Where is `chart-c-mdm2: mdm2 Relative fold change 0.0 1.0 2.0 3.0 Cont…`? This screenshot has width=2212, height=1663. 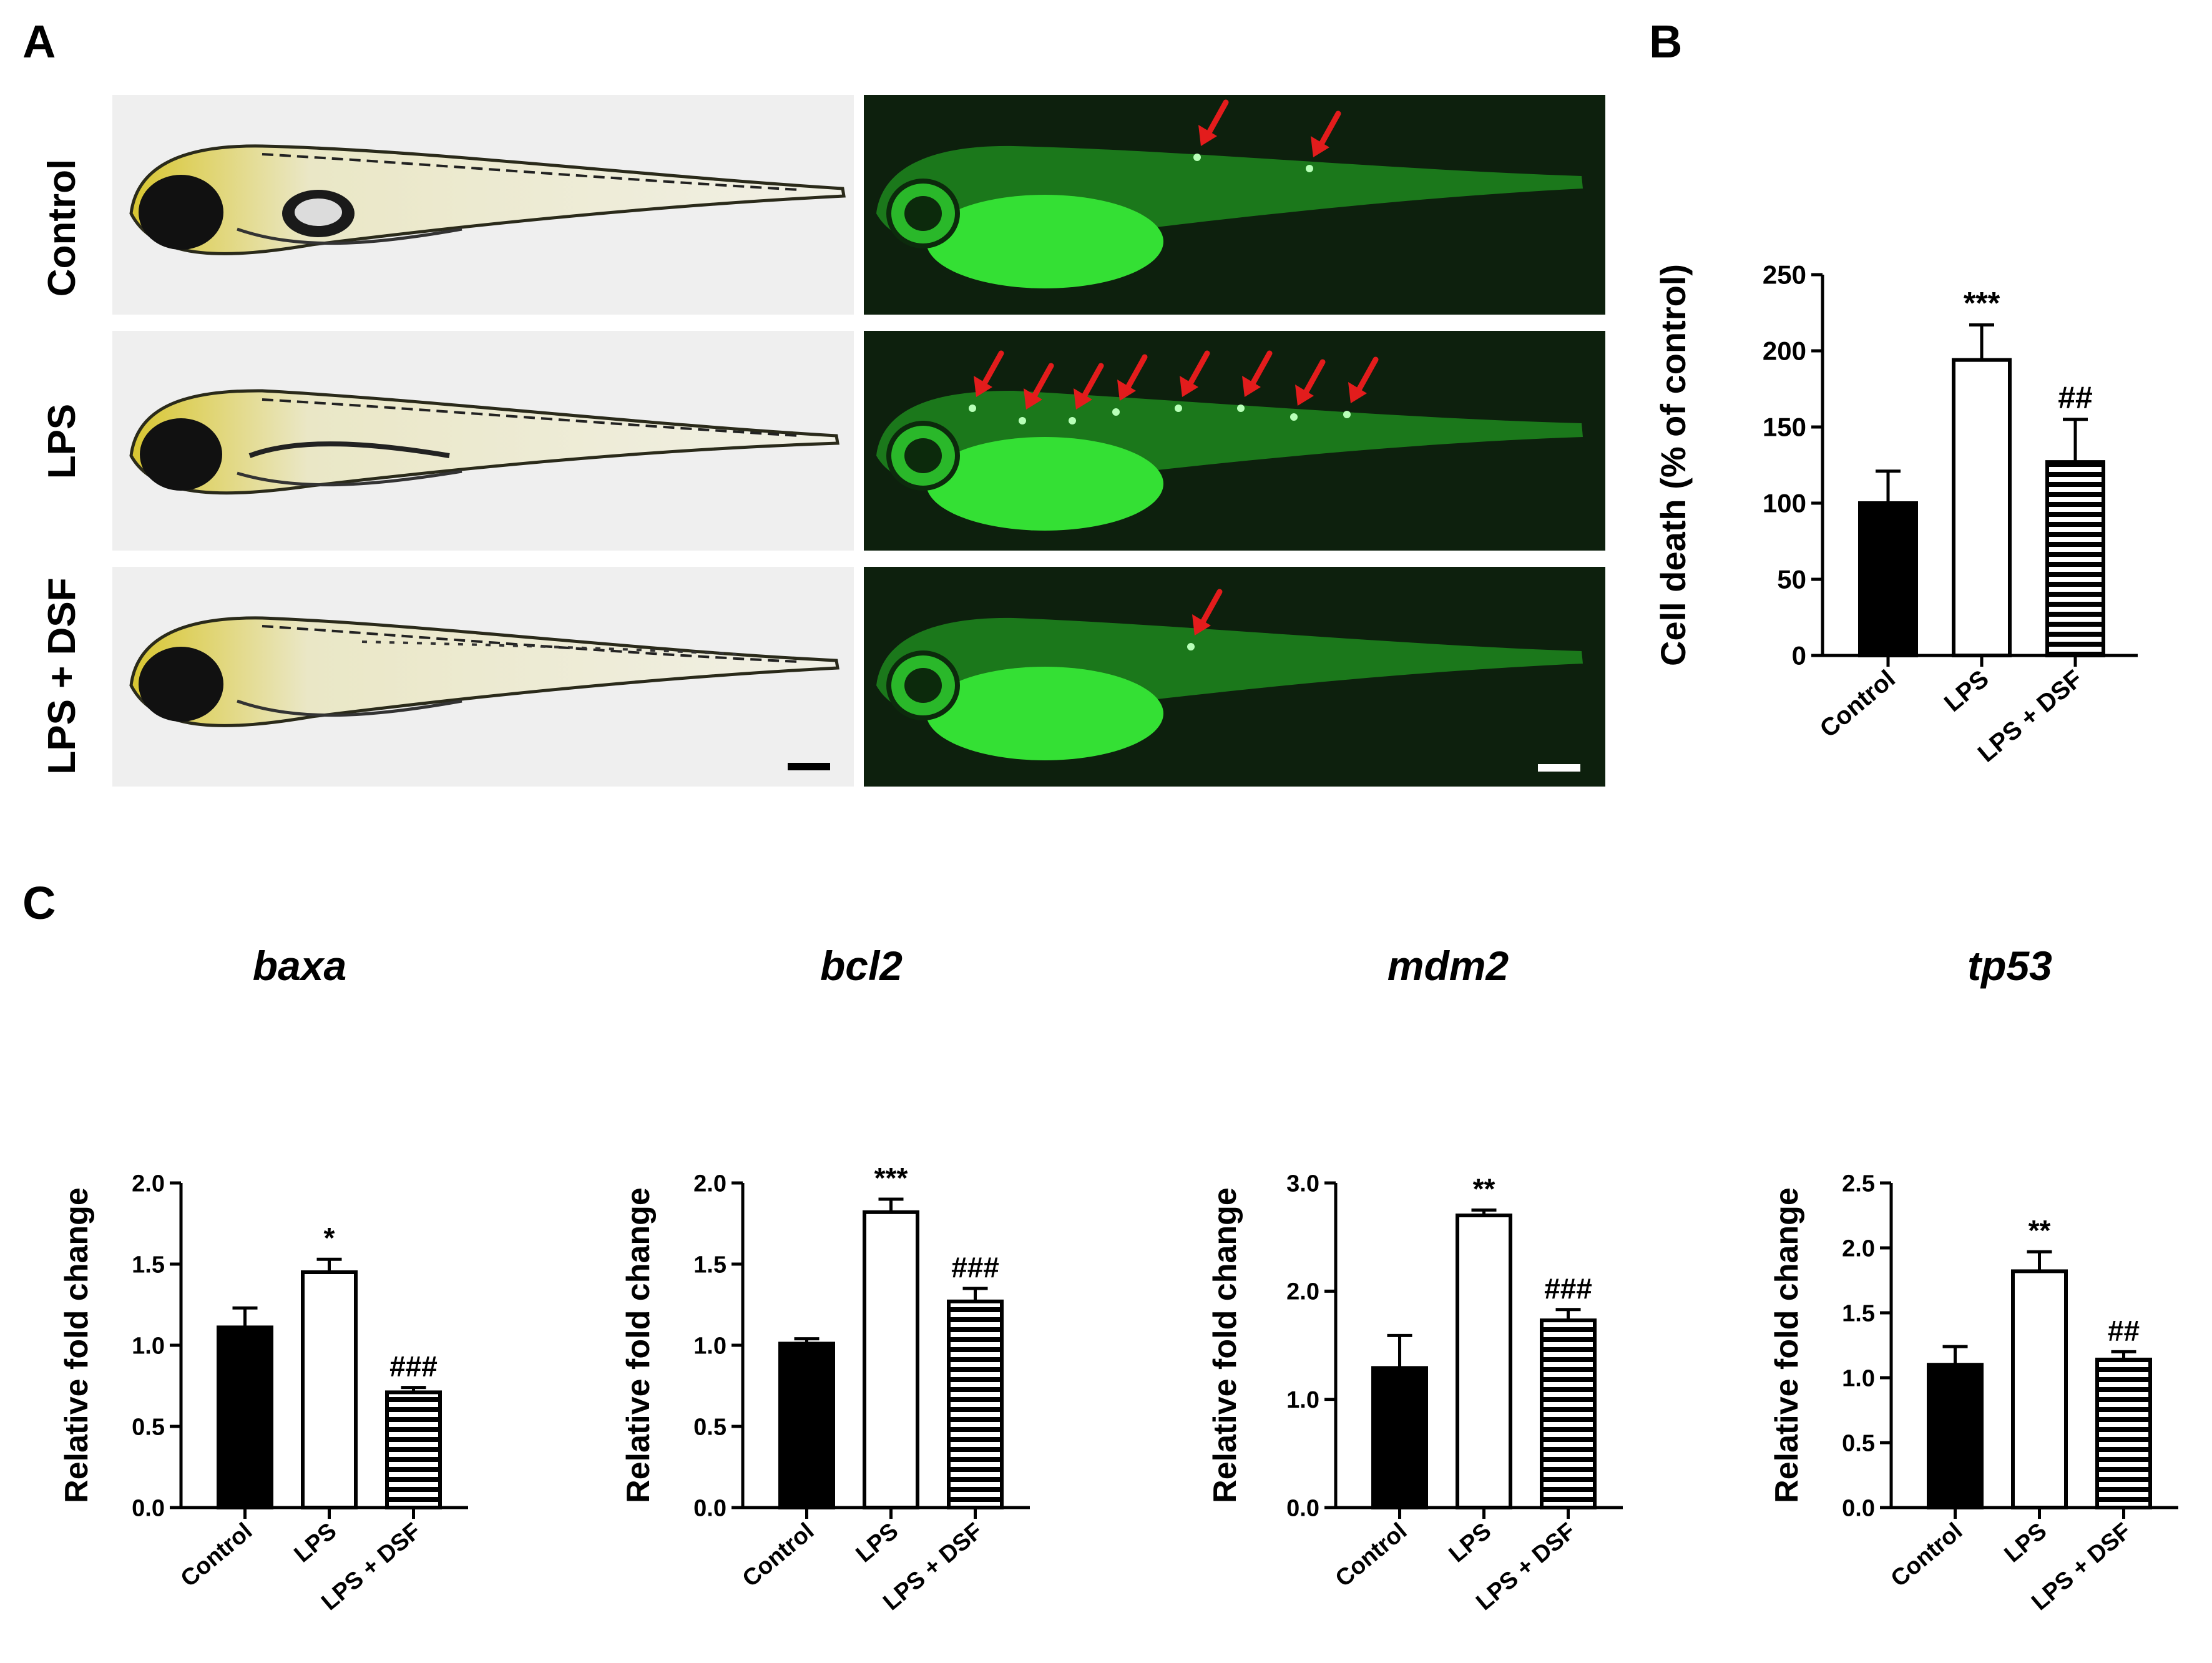
chart-c-mdm2: mdm2 Relative fold change 0.0 1.0 2.0 3.0 Cont… is located at coordinates (1415, 1280).